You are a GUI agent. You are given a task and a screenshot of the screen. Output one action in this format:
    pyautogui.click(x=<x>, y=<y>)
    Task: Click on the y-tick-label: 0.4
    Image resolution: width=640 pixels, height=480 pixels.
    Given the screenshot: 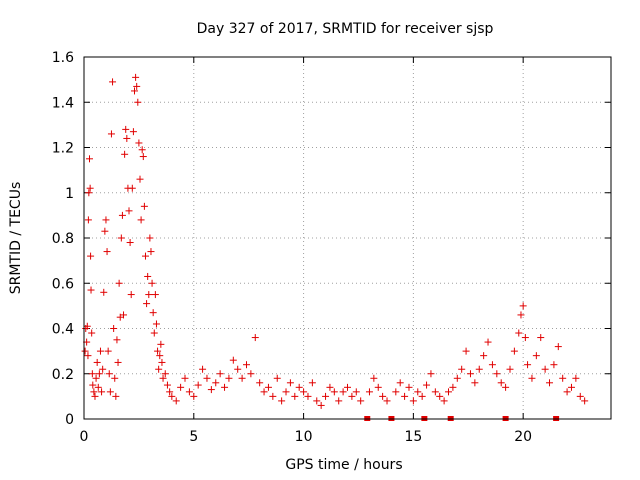 What is the action you would take?
    pyautogui.click(x=63, y=330)
    